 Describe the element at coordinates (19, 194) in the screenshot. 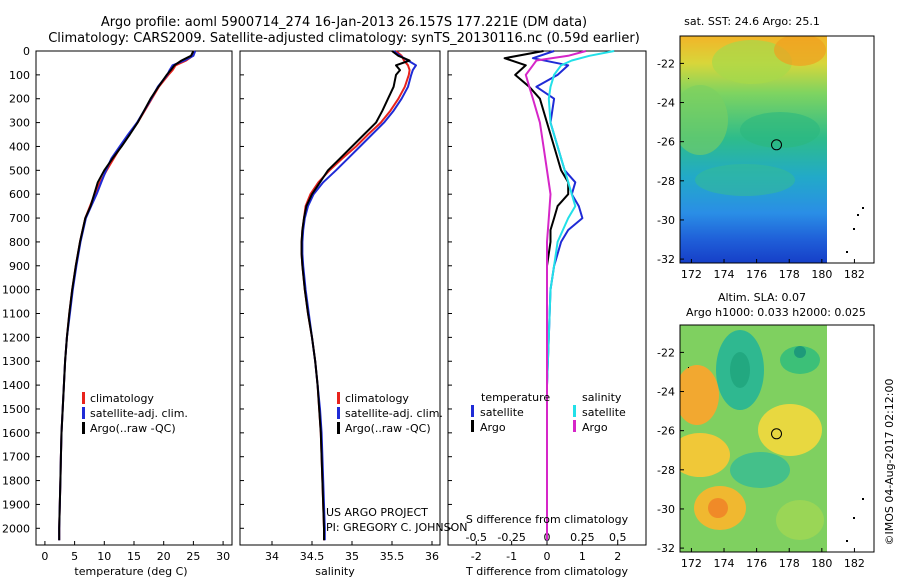

I see `depth-tick-label: 600` at that location.